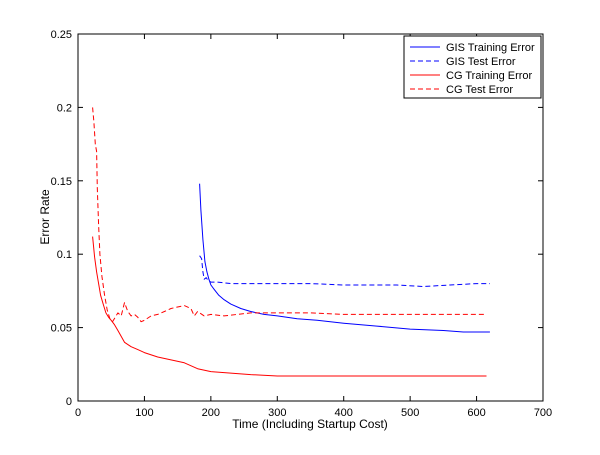 This screenshot has height=455, width=600. I want to click on x-tick-label: 700, so click(543, 413).